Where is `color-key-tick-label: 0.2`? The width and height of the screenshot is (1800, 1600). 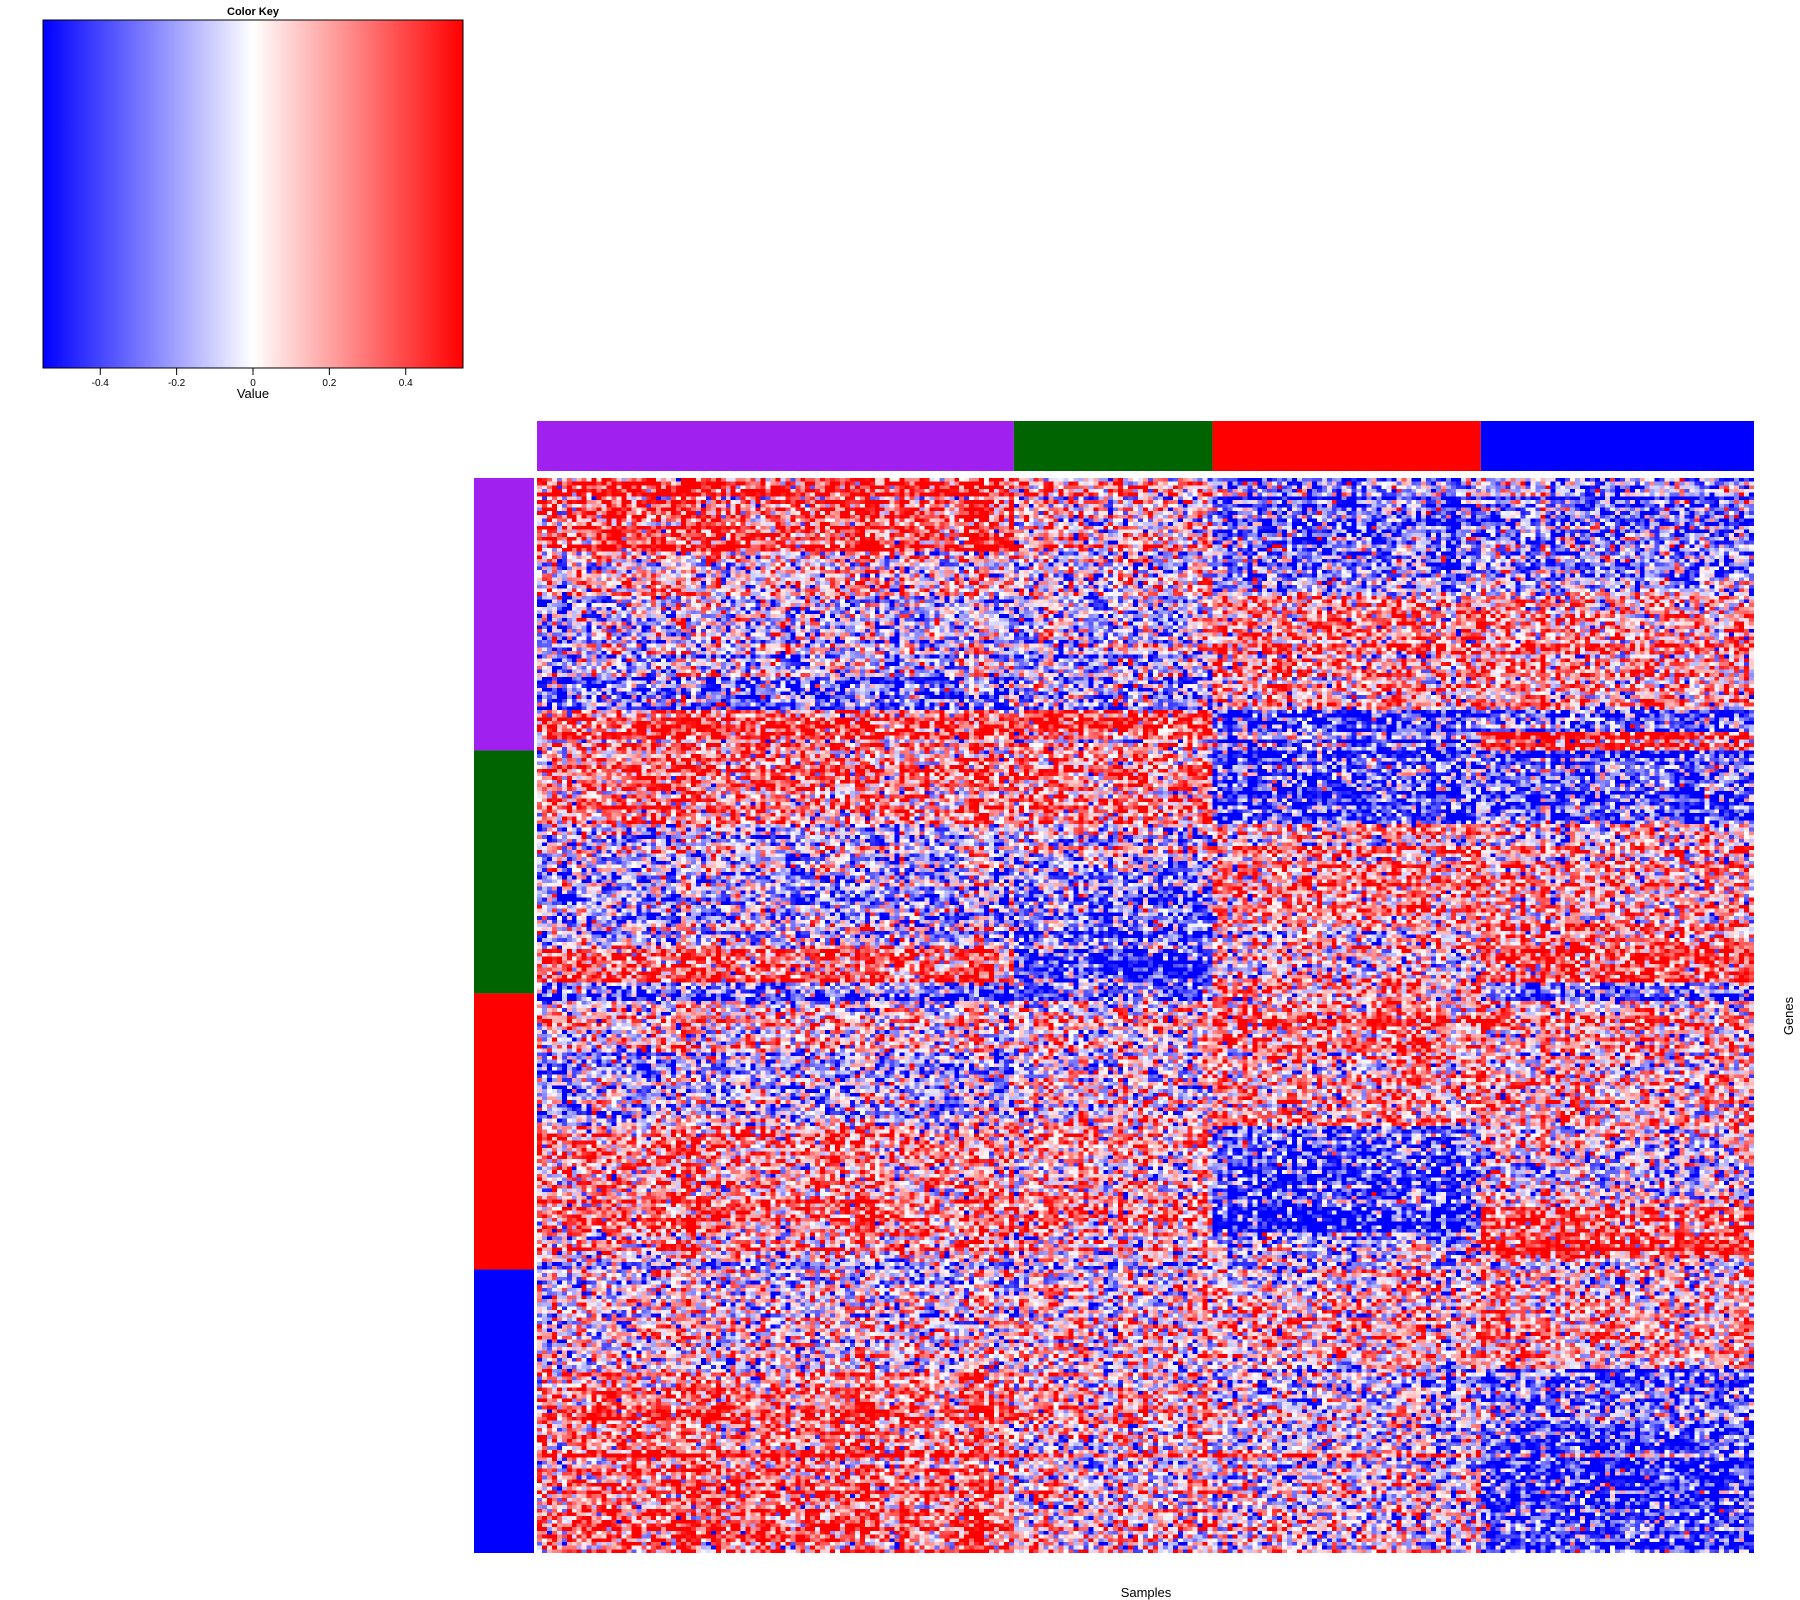 color-key-tick-label: 0.2 is located at coordinates (329, 383).